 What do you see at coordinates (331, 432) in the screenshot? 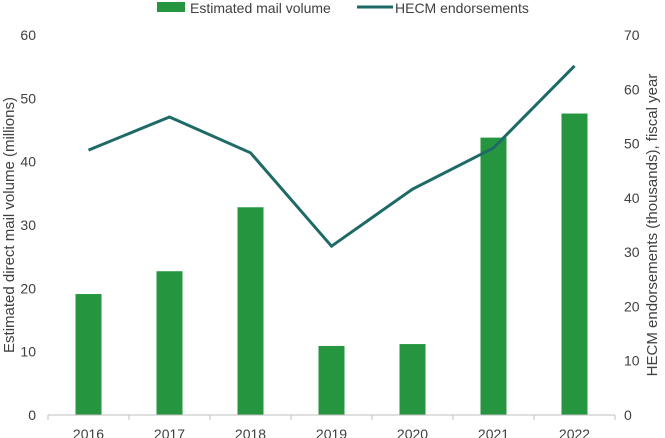
I see `x-tick-label: 2019` at bounding box center [331, 432].